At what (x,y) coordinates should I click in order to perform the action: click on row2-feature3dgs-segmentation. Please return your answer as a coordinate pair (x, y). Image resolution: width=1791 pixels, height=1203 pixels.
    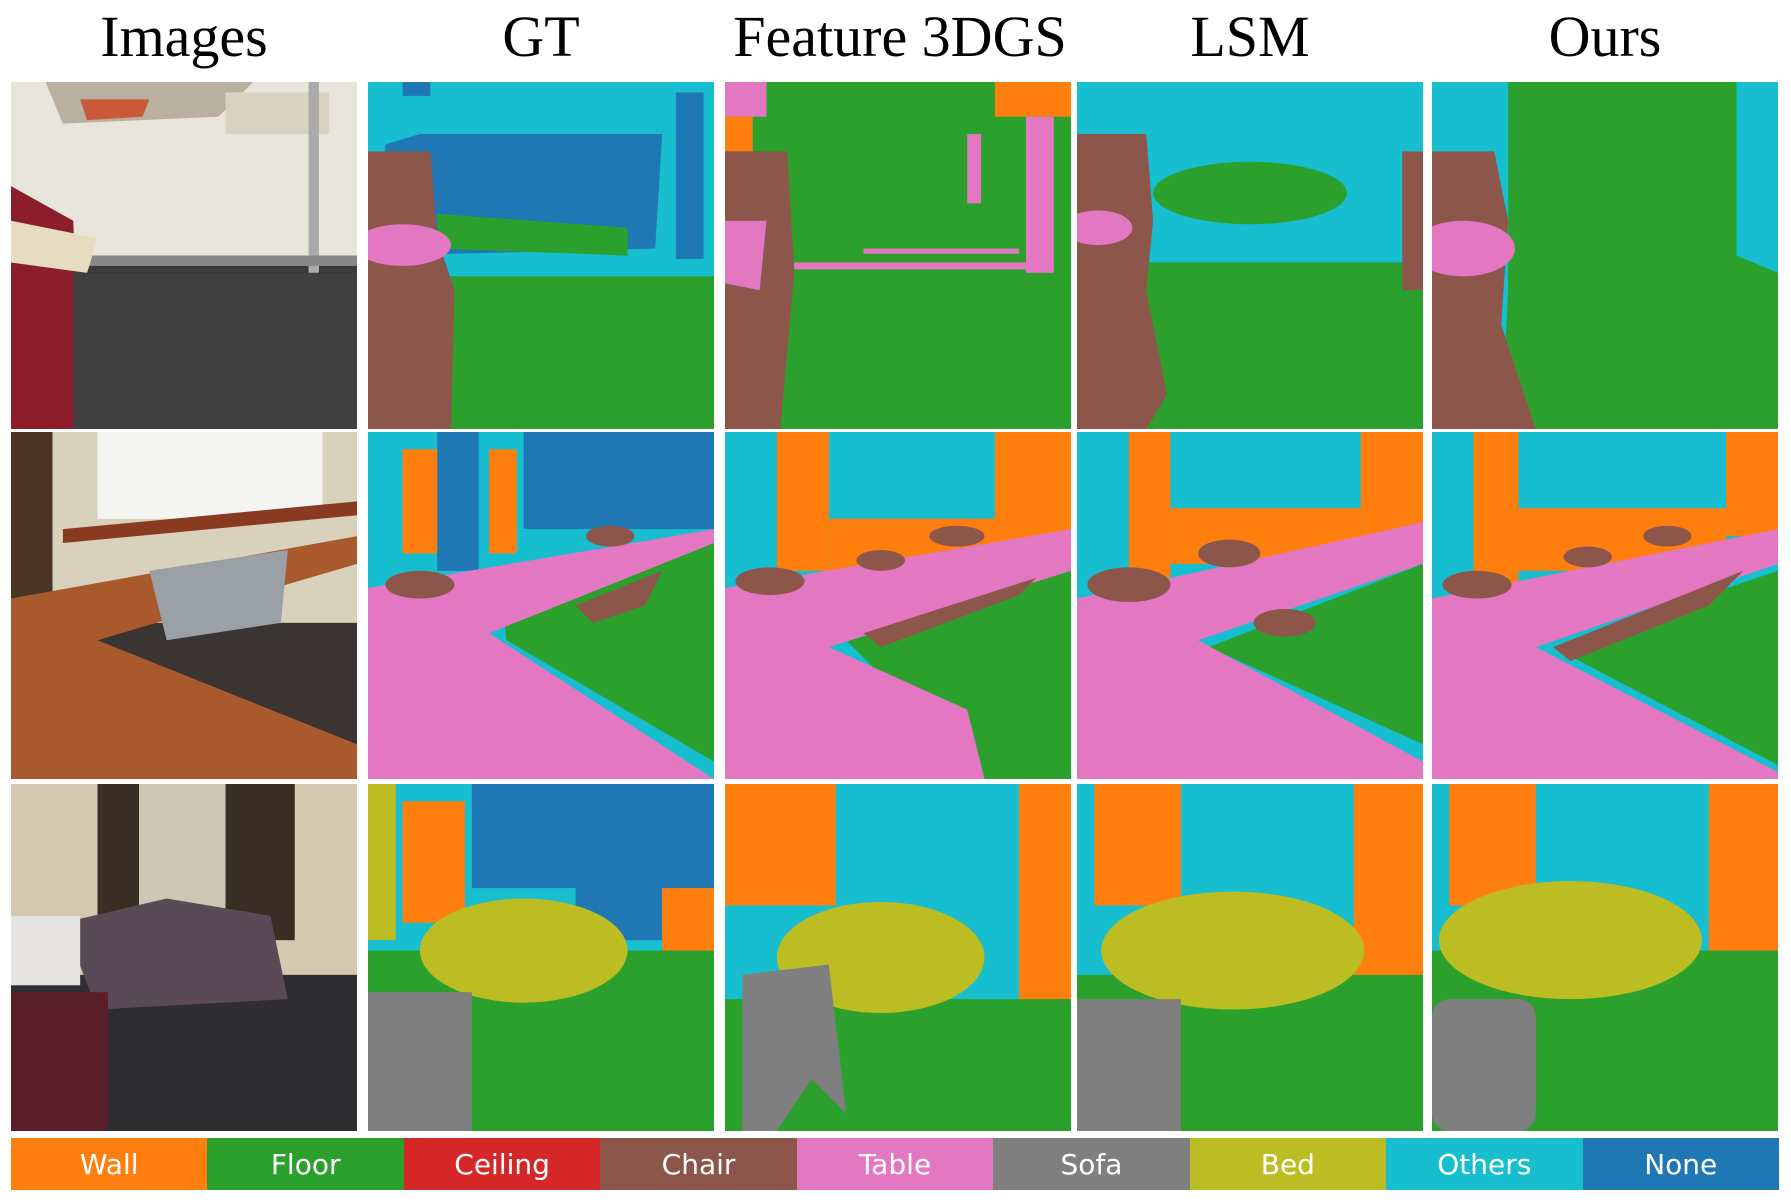
    Looking at the image, I should click on (898, 605).